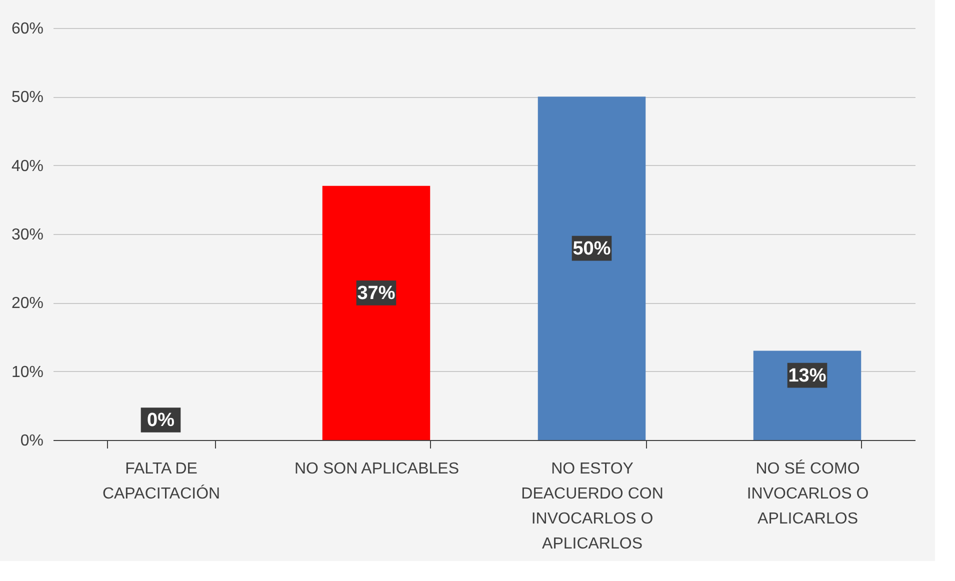  What do you see at coordinates (377, 469) in the screenshot?
I see `x-tick-label: NO SON APLICABLES` at bounding box center [377, 469].